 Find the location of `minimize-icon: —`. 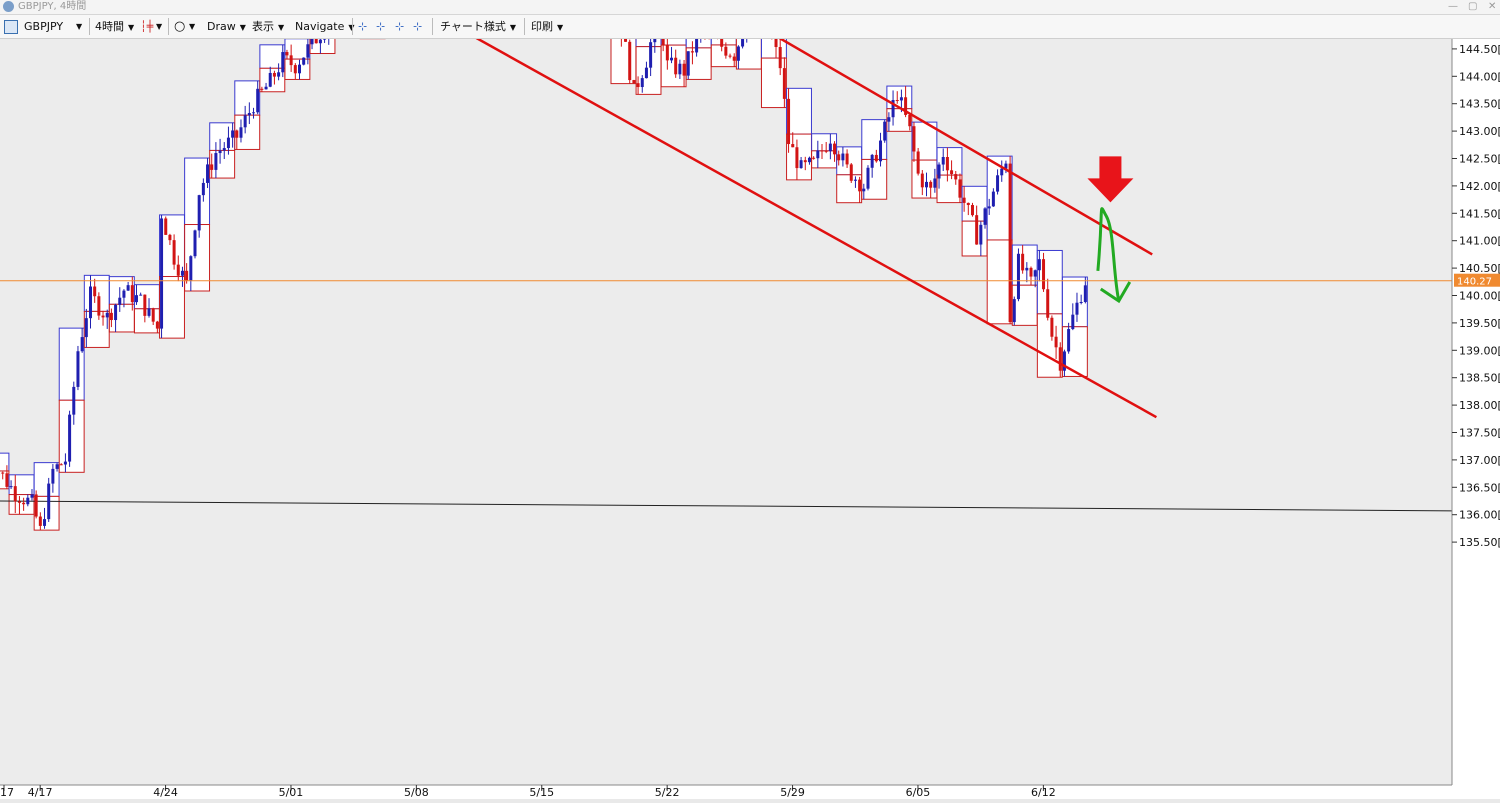

minimize-icon: — is located at coordinates (1453, 6).